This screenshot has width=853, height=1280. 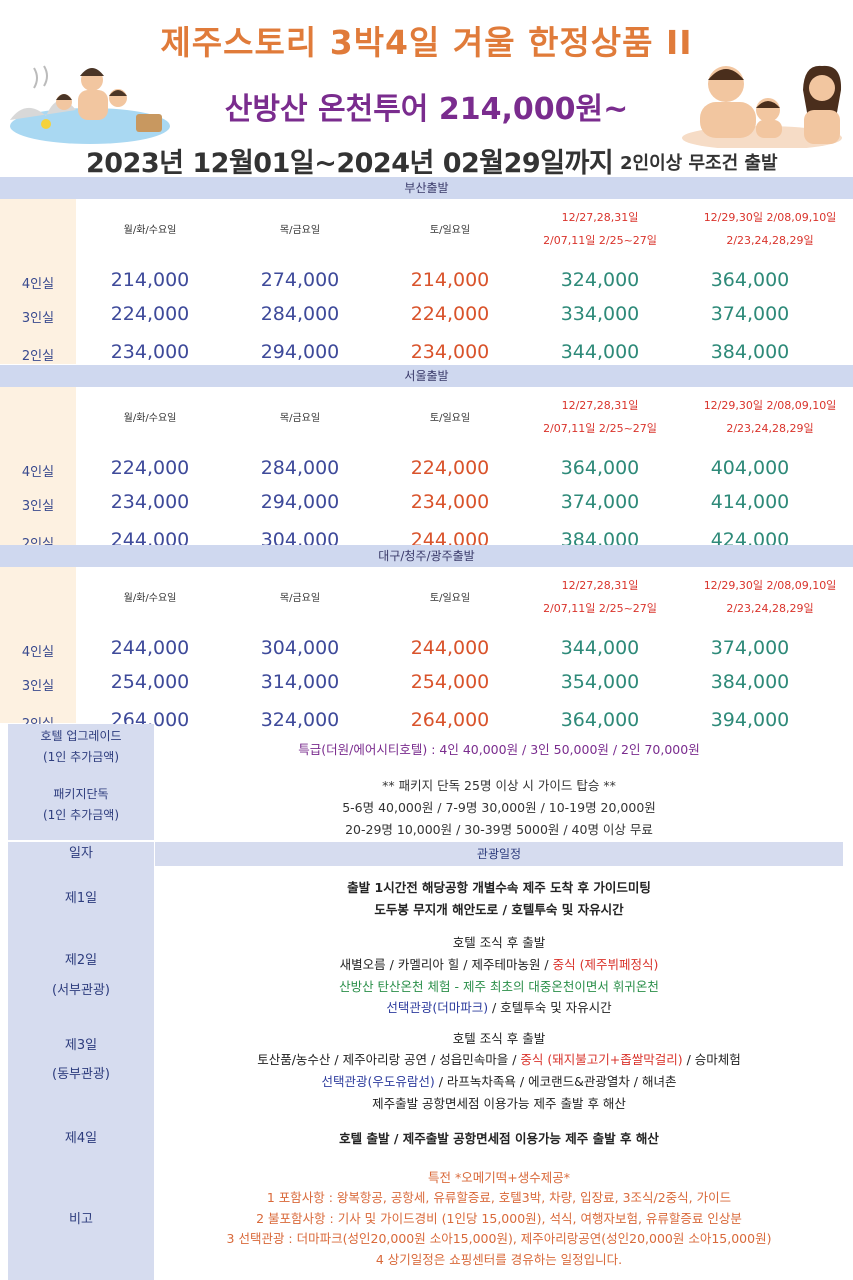 I want to click on price-cell-1-0-4: 404,000, so click(x=750, y=468).